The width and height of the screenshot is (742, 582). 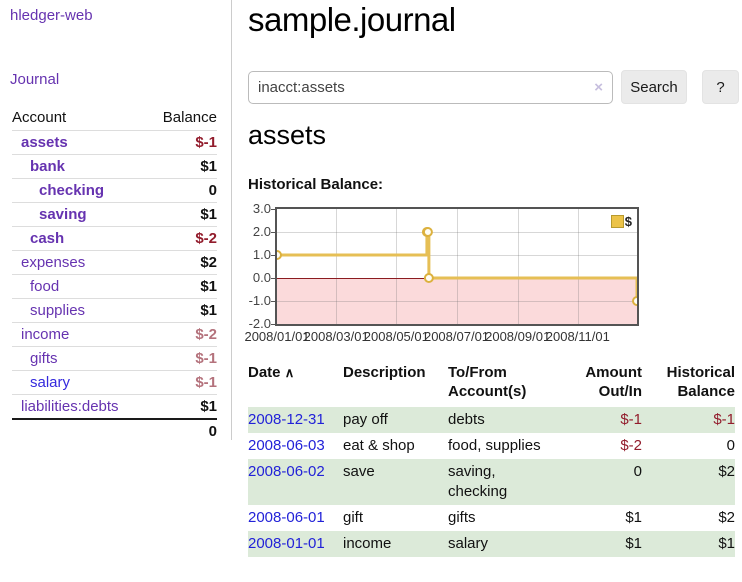 I want to click on y-axis-tick-label: -1.0, so click(x=259, y=300).